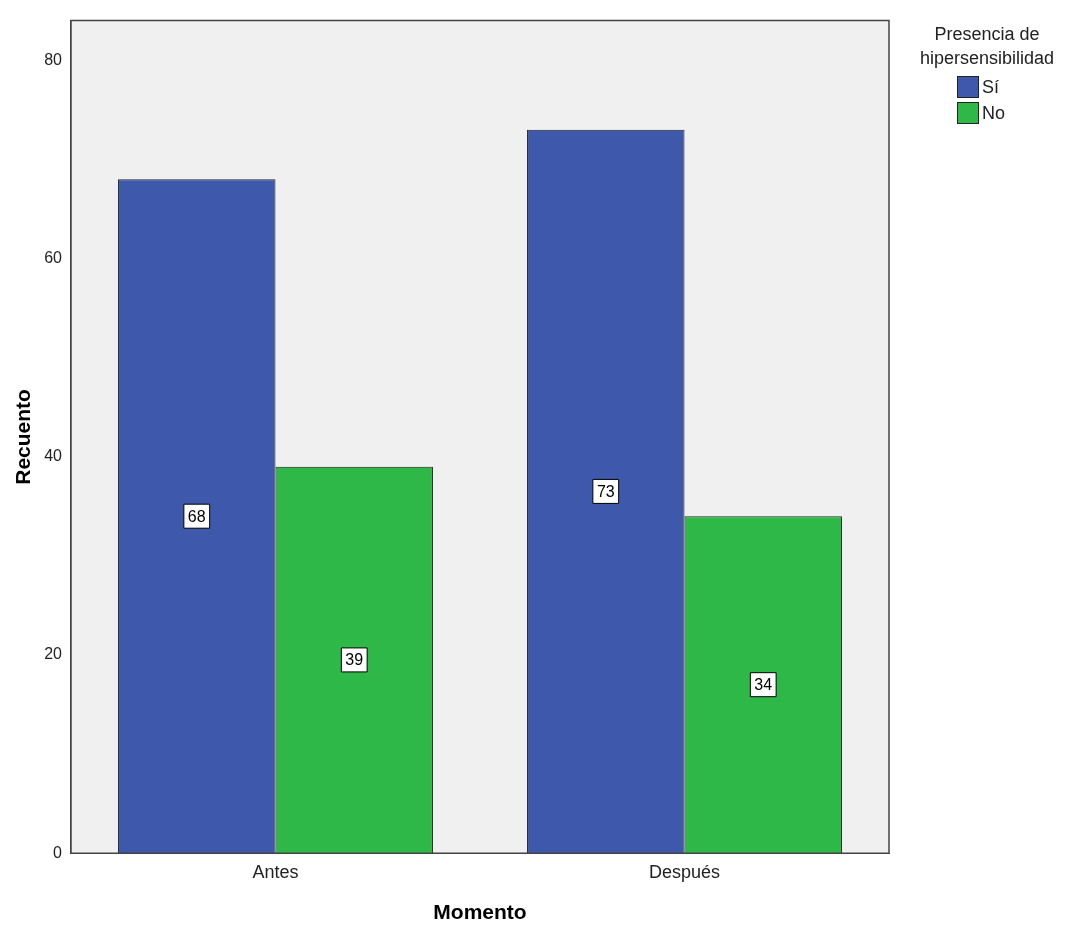 This screenshot has height=939, width=1089. I want to click on y-axis-title: Recuento, so click(23, 437).